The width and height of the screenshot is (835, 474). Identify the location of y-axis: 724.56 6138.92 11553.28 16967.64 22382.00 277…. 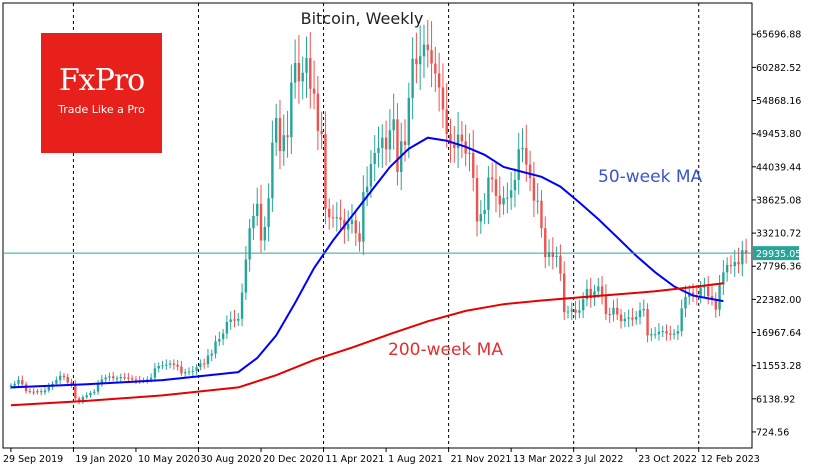
(776, 234).